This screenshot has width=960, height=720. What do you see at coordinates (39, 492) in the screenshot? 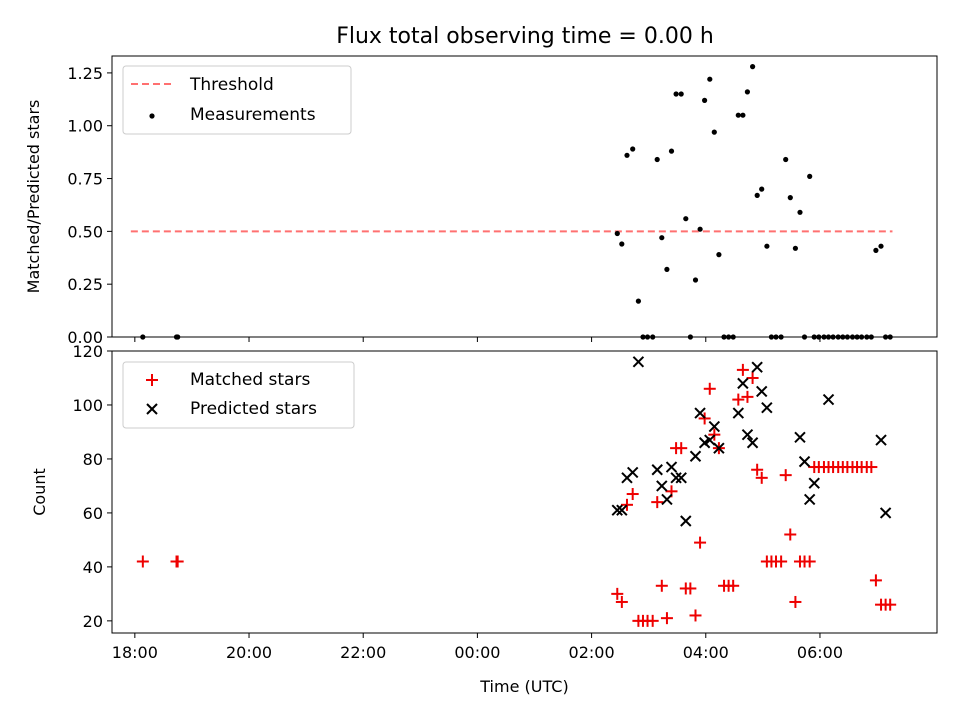
I see `count-y-axis-label: Count` at bounding box center [39, 492].